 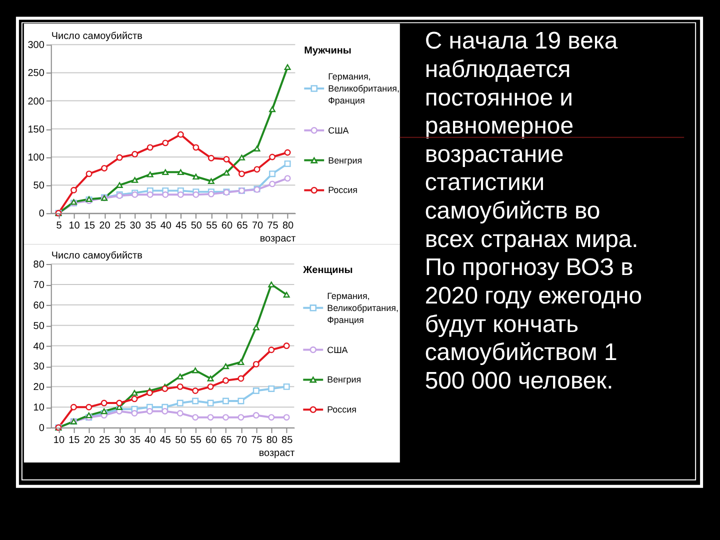 What do you see at coordinates (39, 367) in the screenshot?
I see `y-tick-label: 30` at bounding box center [39, 367].